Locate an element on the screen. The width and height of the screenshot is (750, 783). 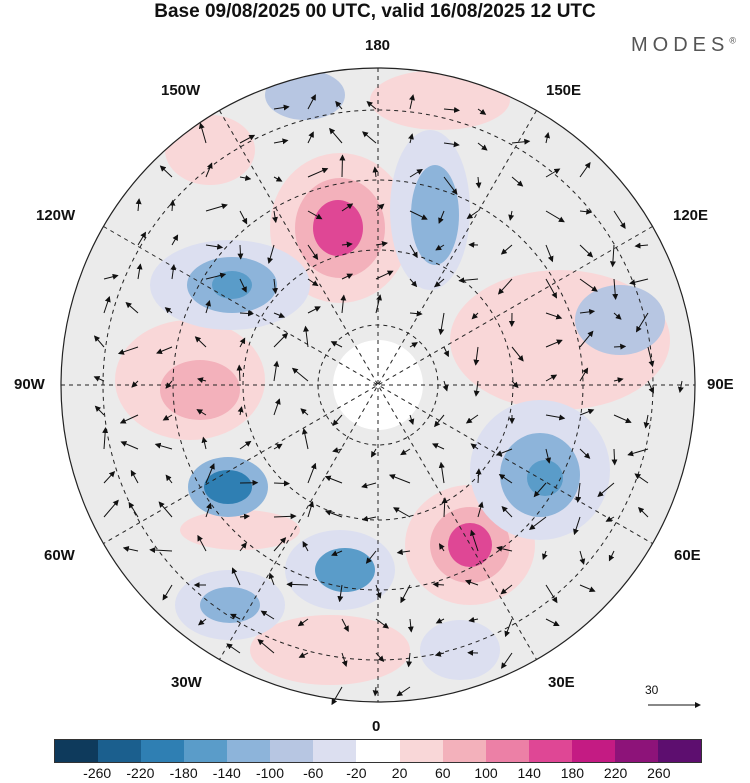
label-150w: 150W is located at coordinates (181, 90).